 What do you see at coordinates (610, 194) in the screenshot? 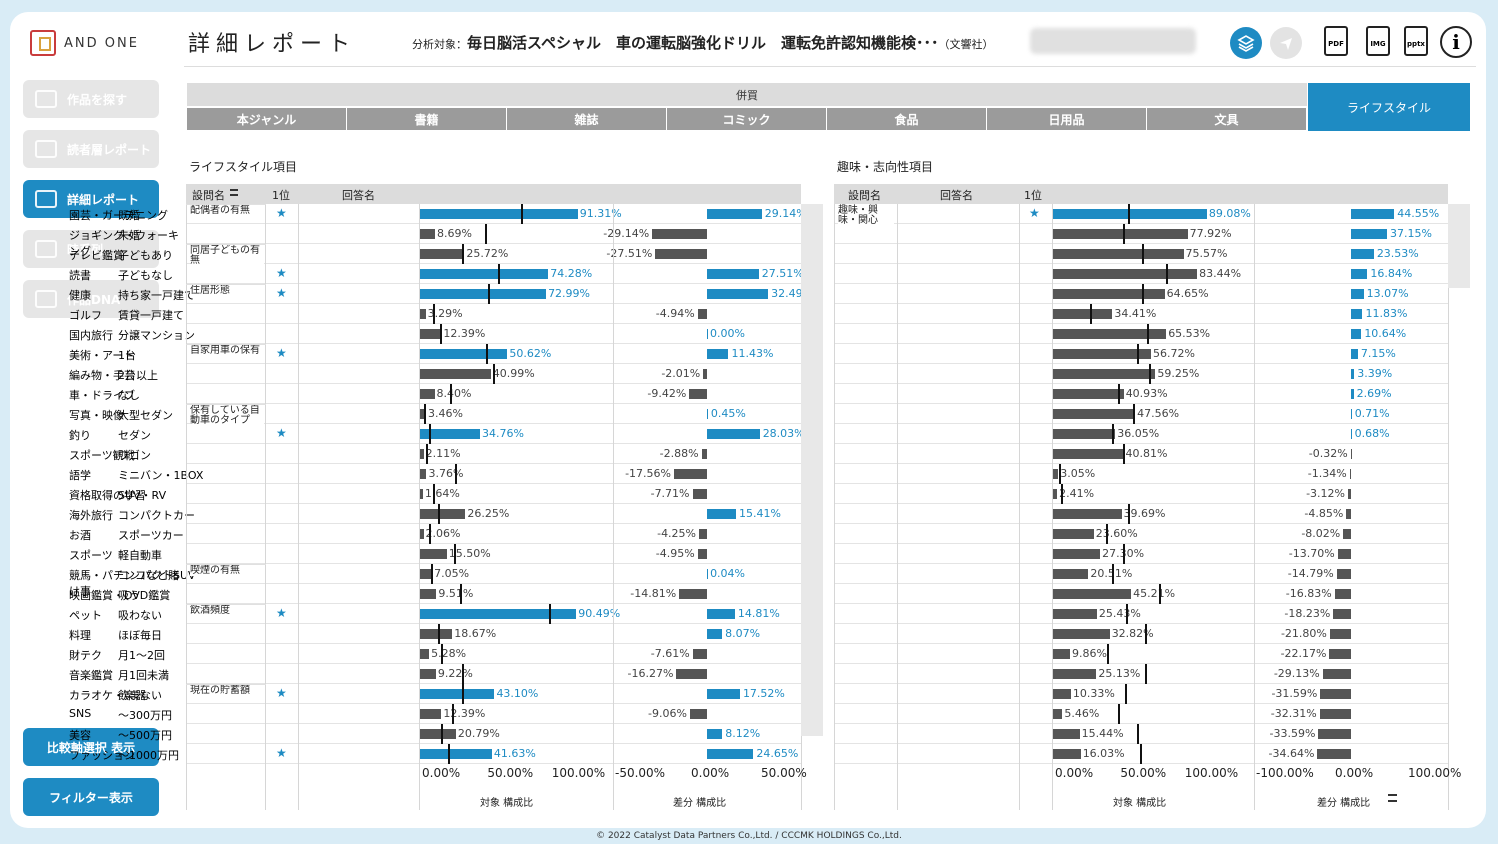
I see `left-chart-header` at bounding box center [610, 194].